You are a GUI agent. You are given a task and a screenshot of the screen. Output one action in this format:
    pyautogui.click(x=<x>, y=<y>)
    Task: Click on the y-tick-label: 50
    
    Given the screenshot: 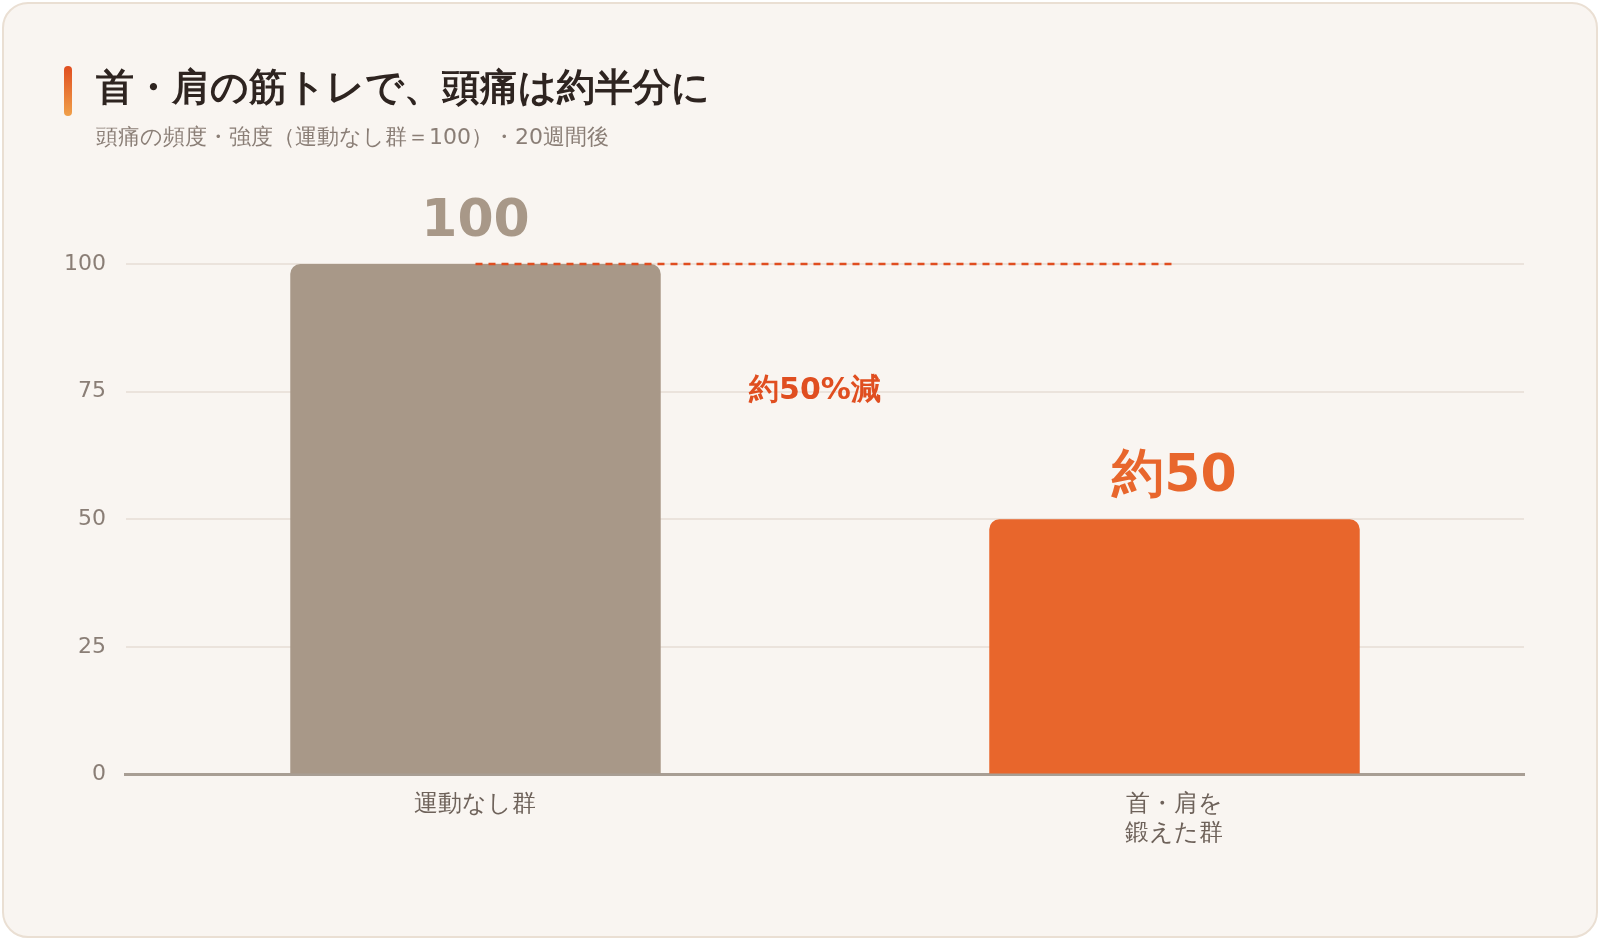 What is the action you would take?
    pyautogui.click(x=91, y=517)
    